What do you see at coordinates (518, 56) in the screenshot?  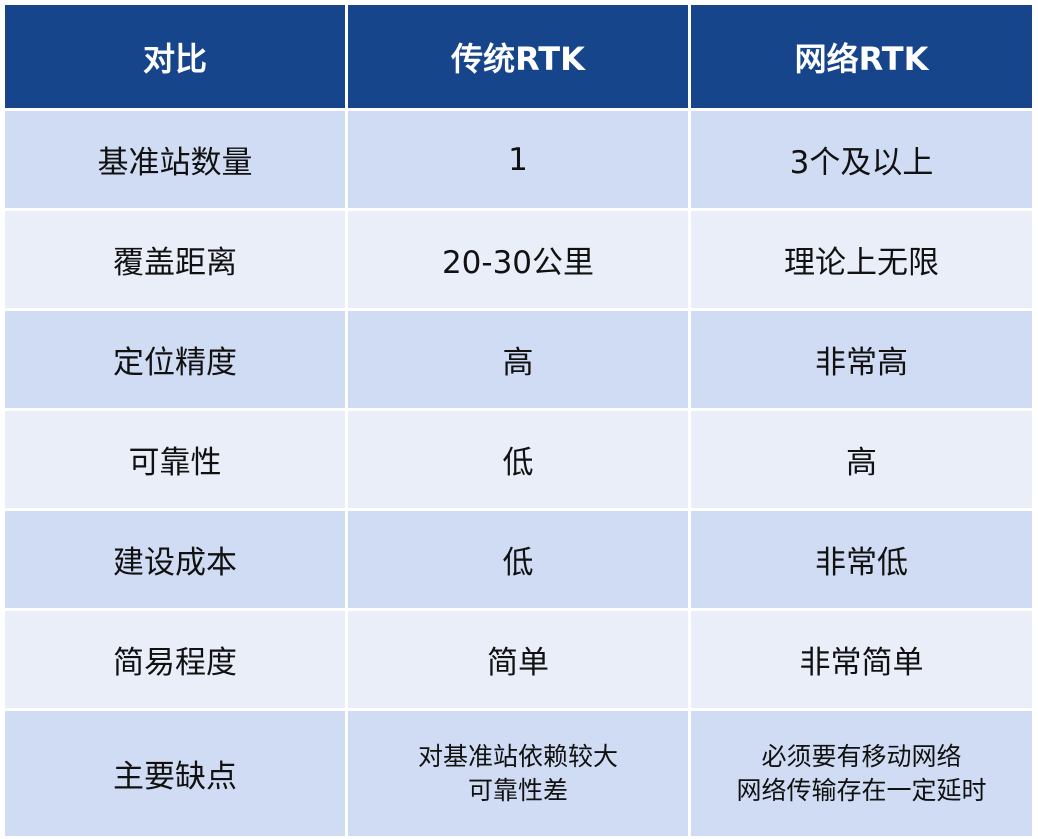 I see `header-cell: 传统RTK` at bounding box center [518, 56].